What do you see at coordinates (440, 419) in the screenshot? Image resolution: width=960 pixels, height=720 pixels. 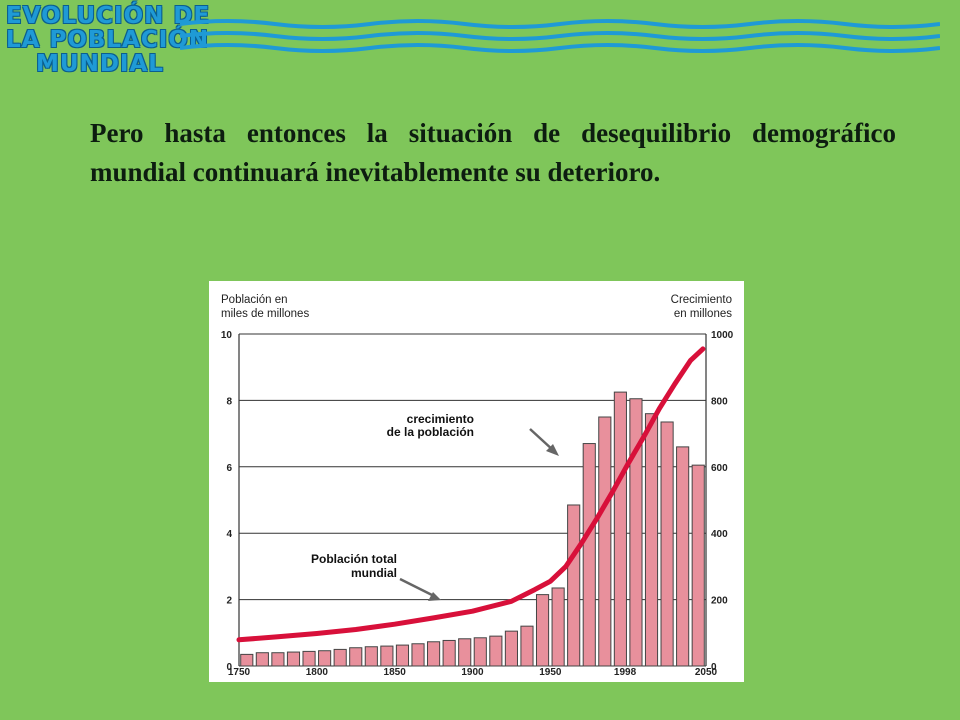 I see `annotation-growth-label: crecimiento` at bounding box center [440, 419].